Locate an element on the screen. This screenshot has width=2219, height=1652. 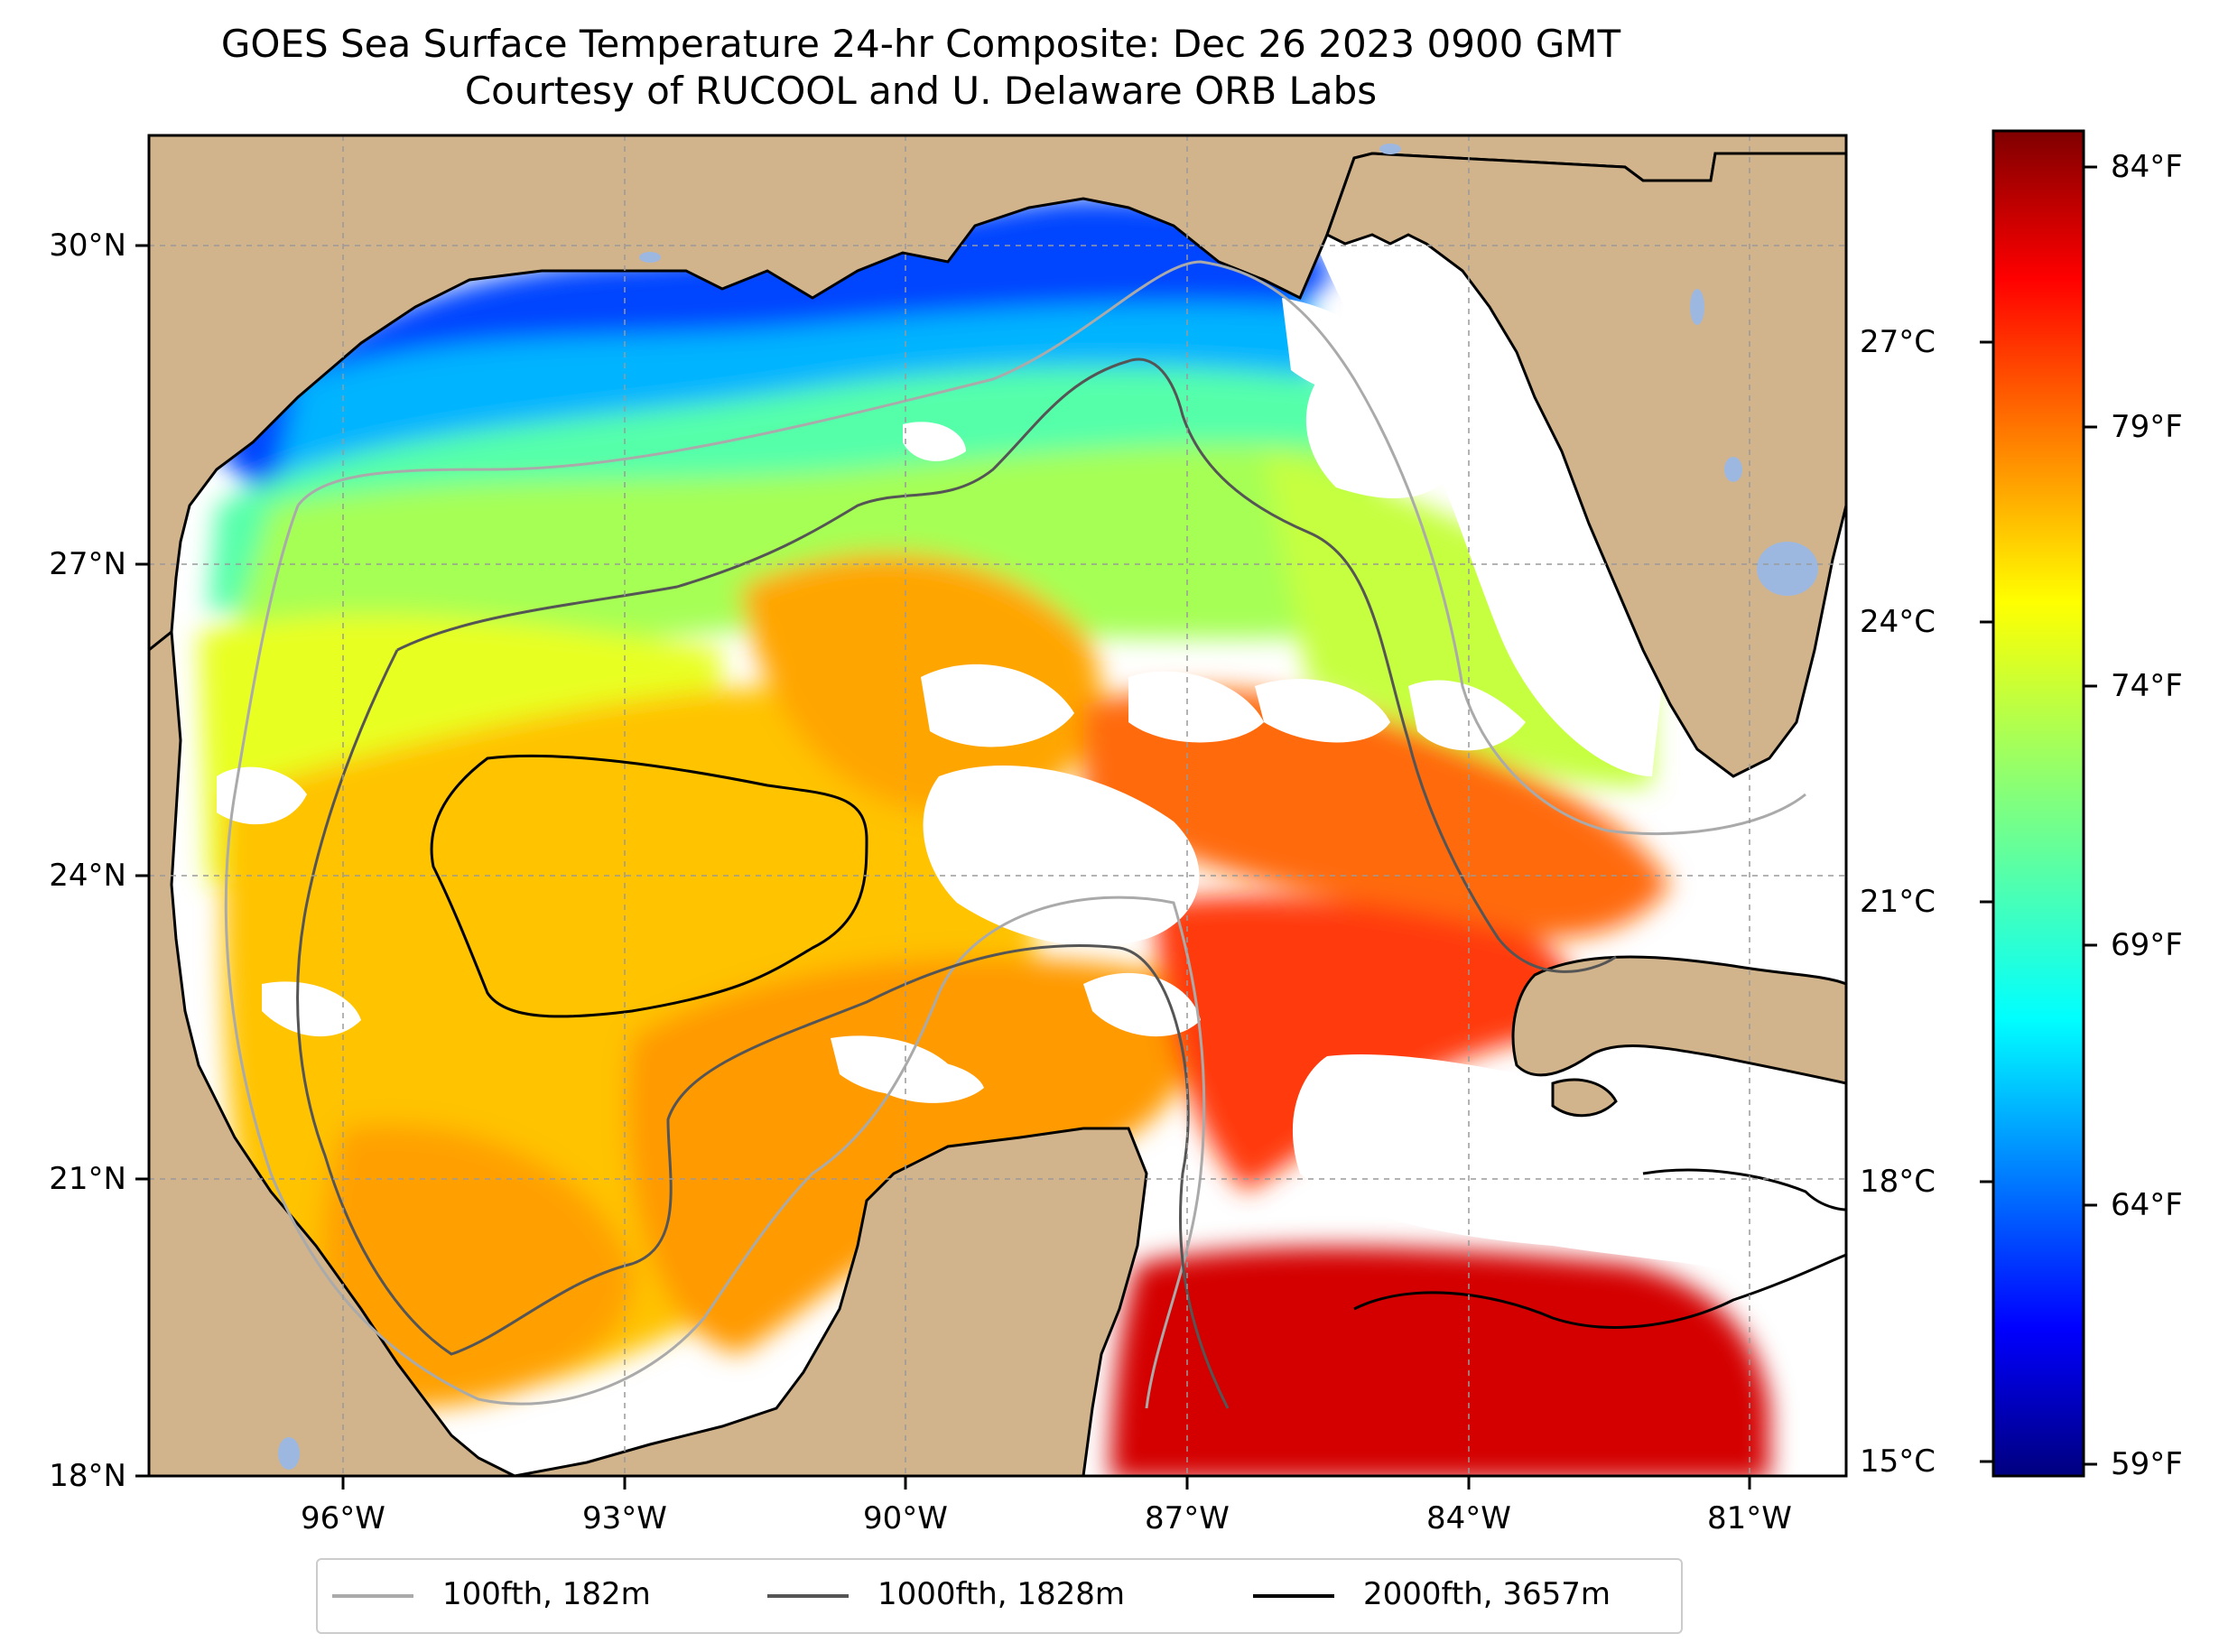
lon-tick-90w: 90°W is located at coordinates (905, 1518).